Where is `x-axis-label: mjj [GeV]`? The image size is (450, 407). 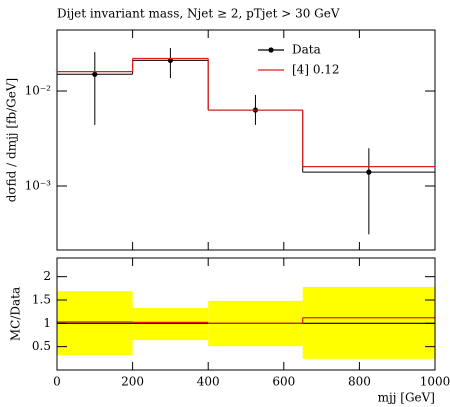
x-axis-label: mjj [GeV] is located at coordinates (406, 398).